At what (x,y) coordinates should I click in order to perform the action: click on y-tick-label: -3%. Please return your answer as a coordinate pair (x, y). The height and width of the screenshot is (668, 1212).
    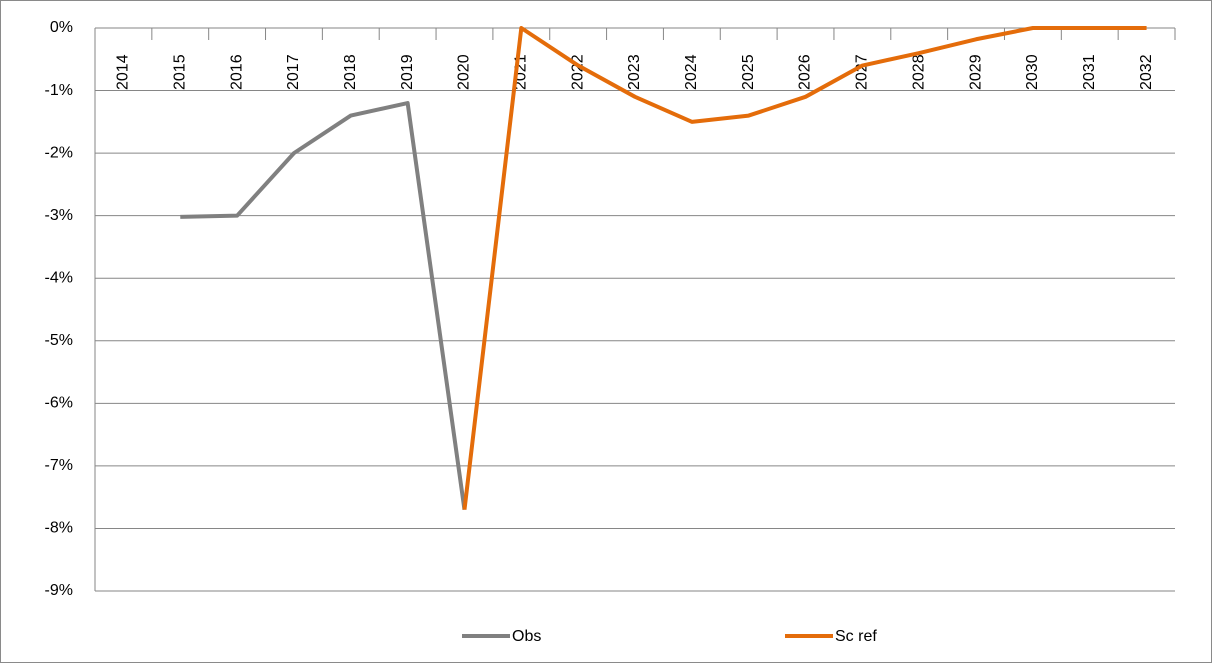
    Looking at the image, I should click on (59, 215).